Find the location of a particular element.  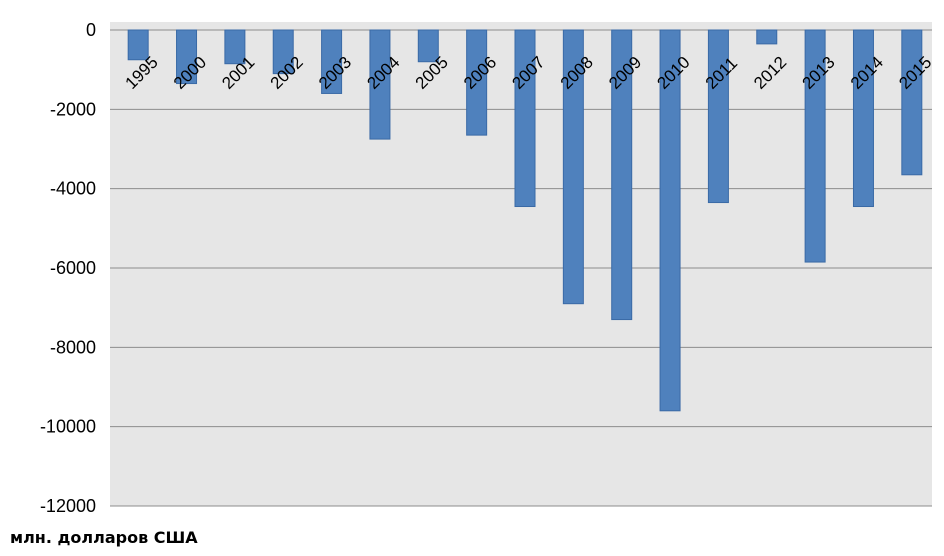

y-tick-label: 0 is located at coordinates (91, 30).